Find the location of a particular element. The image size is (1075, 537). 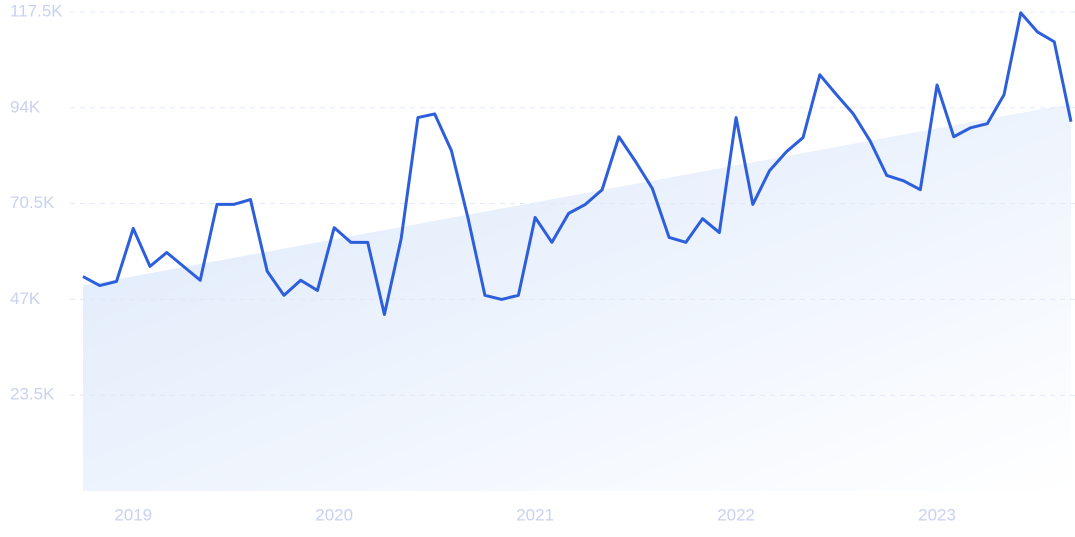

y-tick-label: 47K is located at coordinates (25, 298).